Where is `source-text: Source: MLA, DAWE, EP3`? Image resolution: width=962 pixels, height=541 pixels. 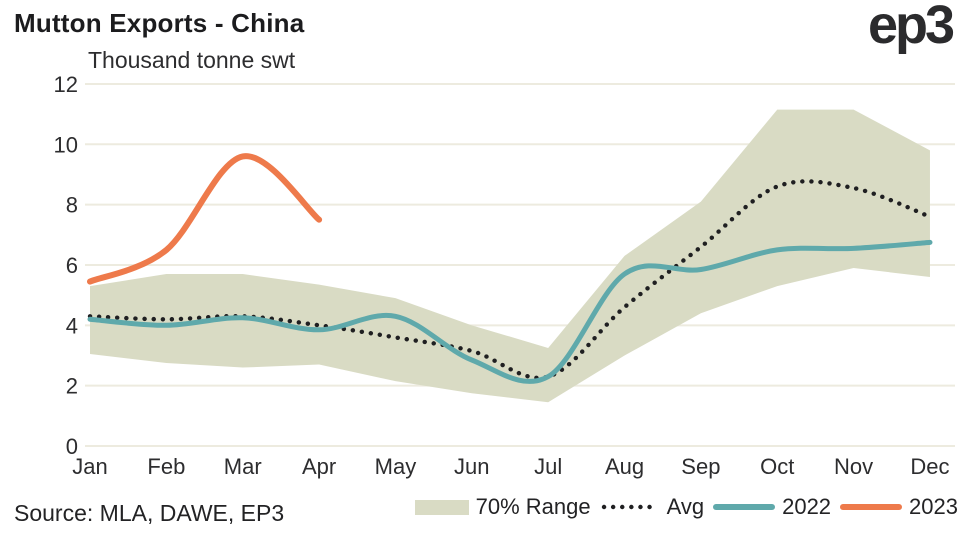
source-text: Source: MLA, DAWE, EP3 is located at coordinates (149, 513).